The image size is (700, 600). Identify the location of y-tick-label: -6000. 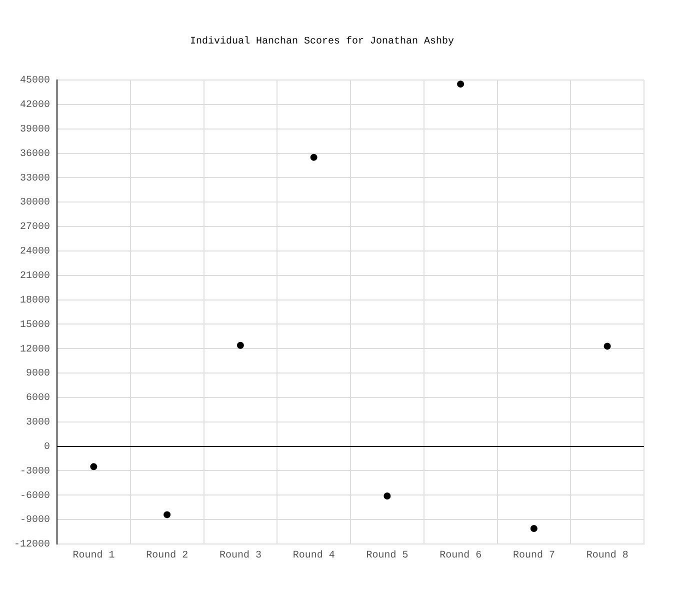
(35, 496).